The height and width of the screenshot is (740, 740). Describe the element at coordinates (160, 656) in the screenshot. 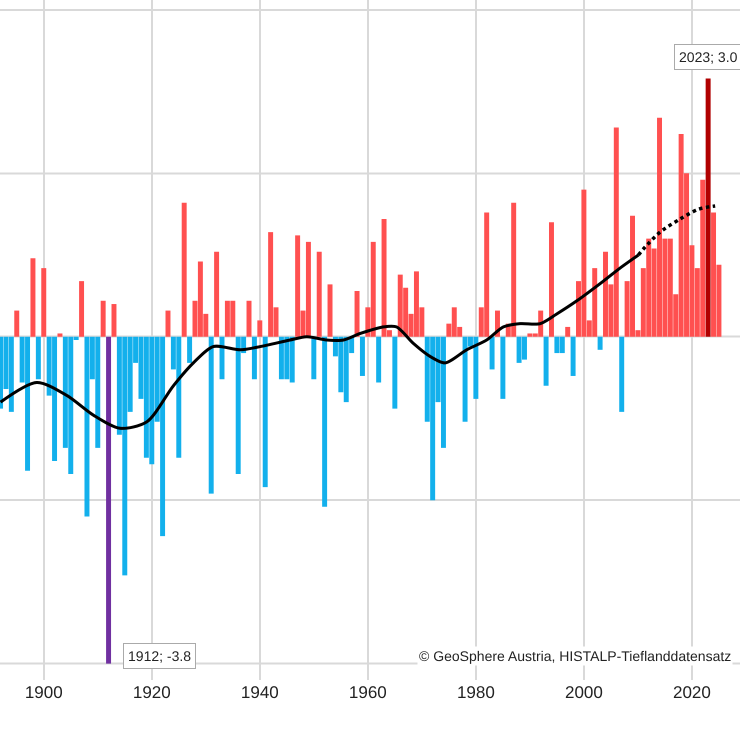

I see `annotation: 1912; -3.8` at that location.